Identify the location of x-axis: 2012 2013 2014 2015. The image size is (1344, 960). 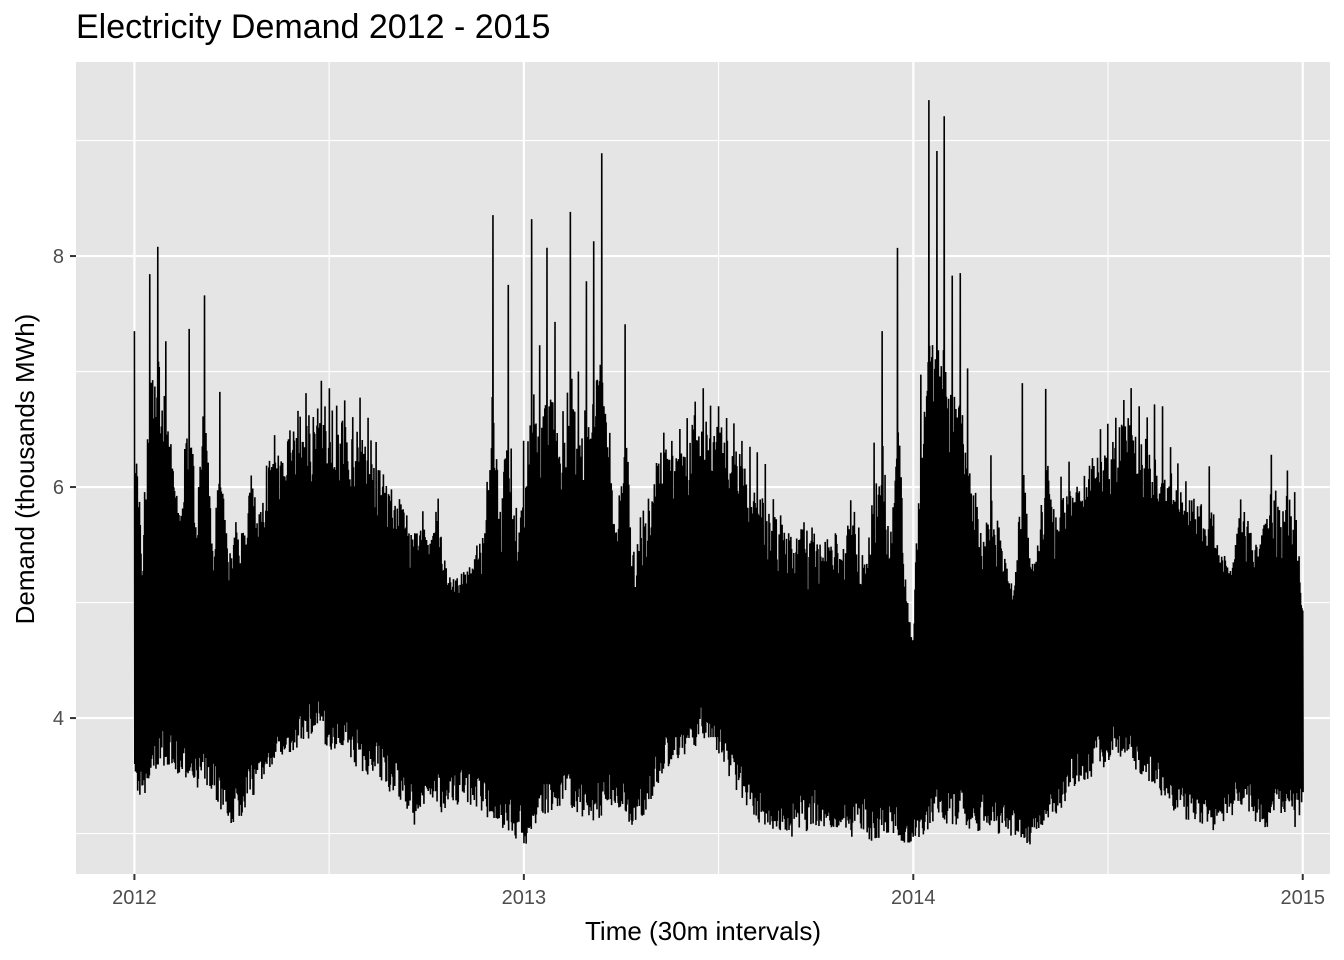
(718, 891).